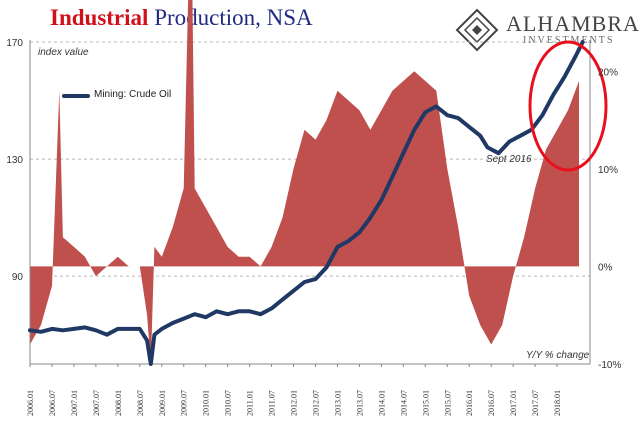 The image size is (641, 421). What do you see at coordinates (605, 267) in the screenshot?
I see `right-tick-label: 0%` at bounding box center [605, 267].